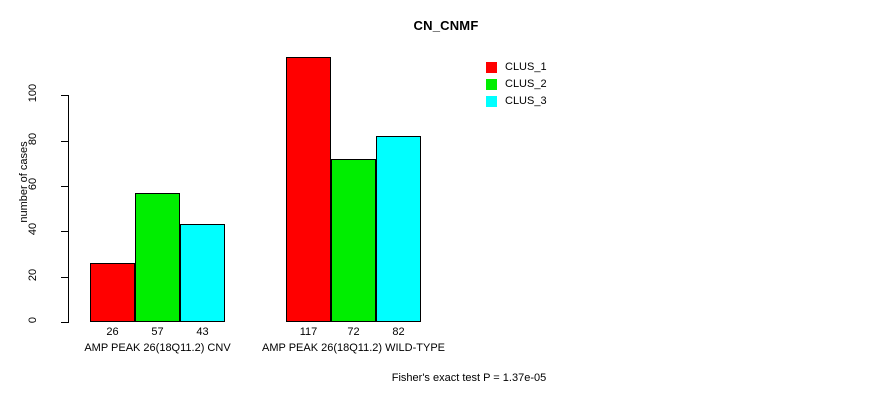  What do you see at coordinates (398, 332) in the screenshot?
I see `bar-value-label: 82` at bounding box center [398, 332].